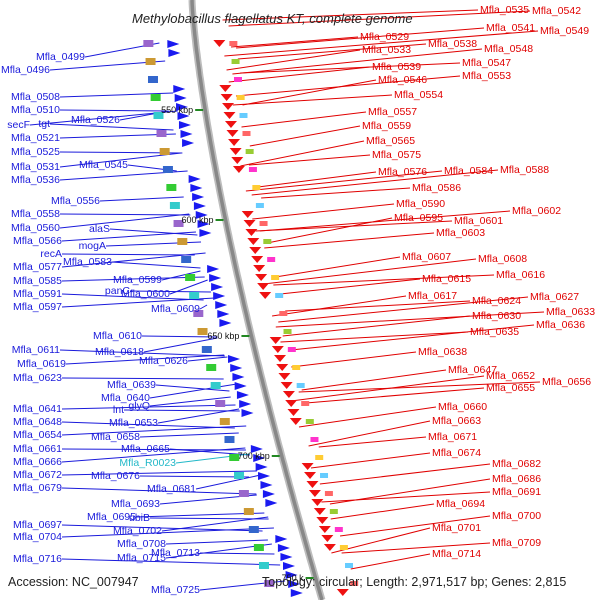  What do you see at coordinates (442, 352) in the screenshot?
I see `right-gene-label: Mfla_0638` at bounding box center [442, 352].